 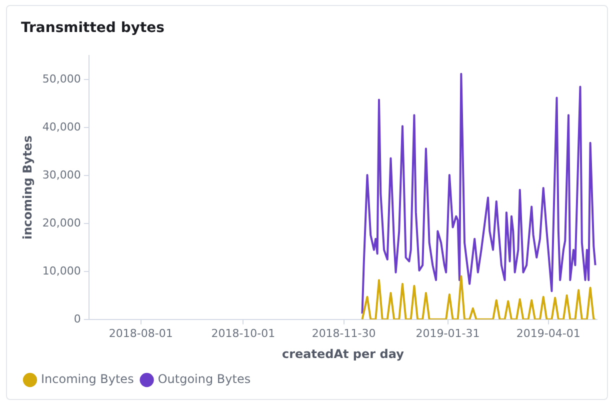 I want to click on y-tick-label: 50,000, so click(x=61, y=79).